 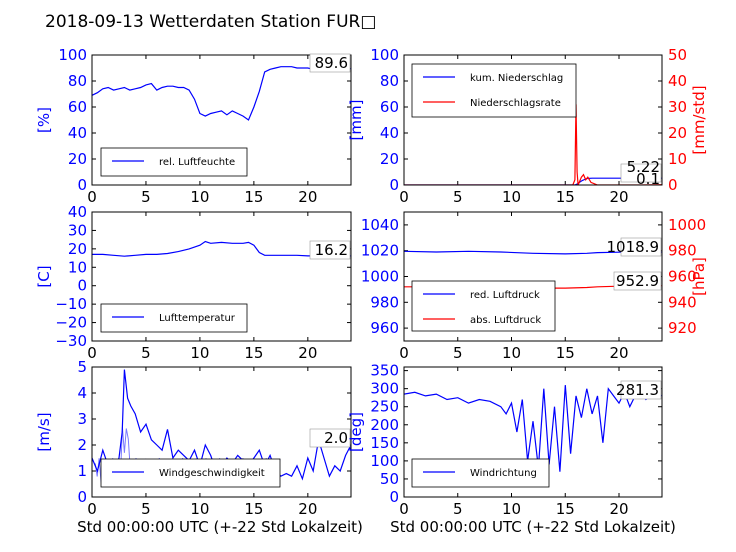 What do you see at coordinates (77, 267) in the screenshot?
I see `y-tick-label: 10` at bounding box center [77, 267].